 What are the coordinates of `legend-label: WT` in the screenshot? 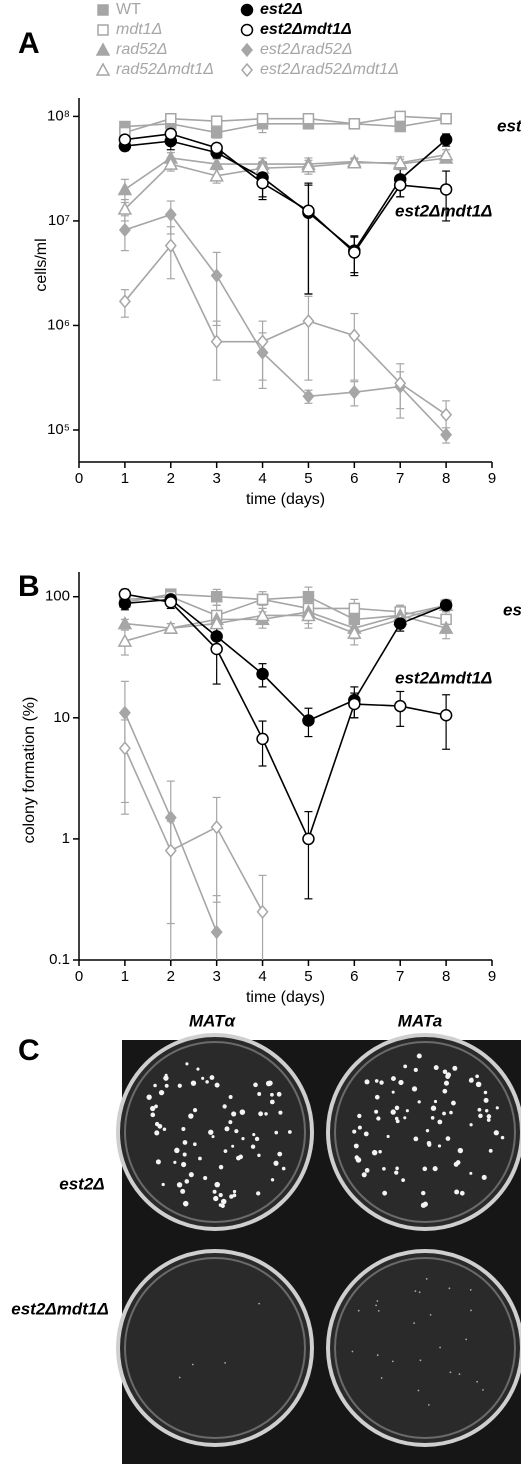 It's located at (128, 9).